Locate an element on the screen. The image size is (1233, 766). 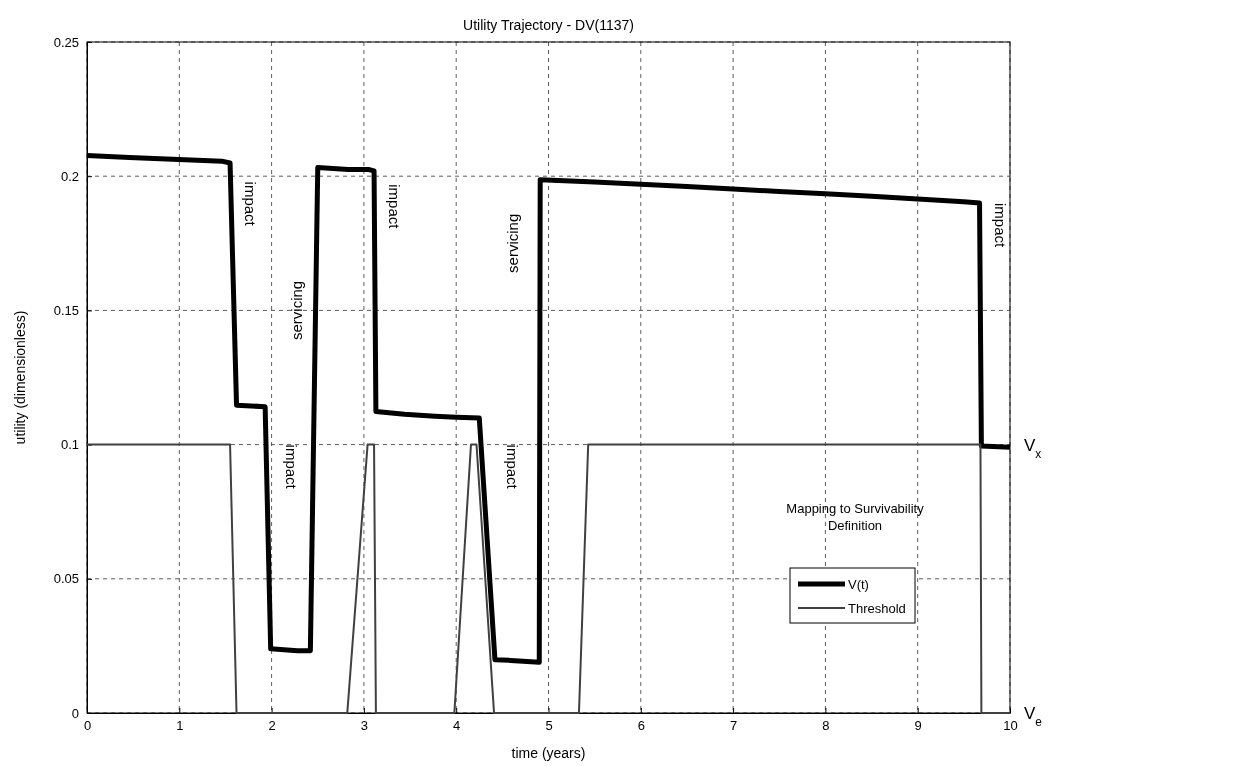
x-tick-label: 9 is located at coordinates (918, 726).